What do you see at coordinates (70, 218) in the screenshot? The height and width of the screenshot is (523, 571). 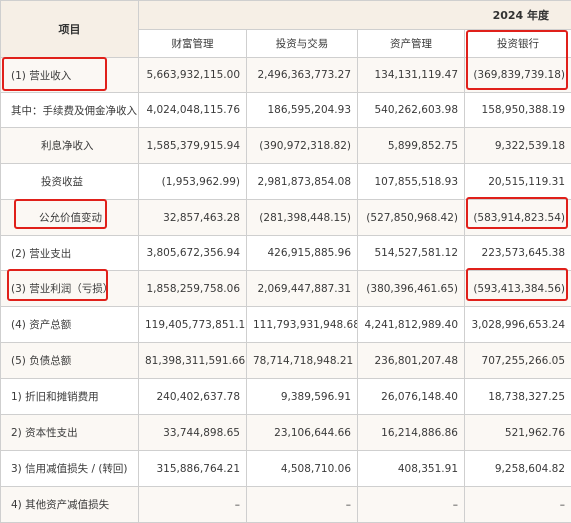 I see `row-label: 公允价值变动` at bounding box center [70, 218].